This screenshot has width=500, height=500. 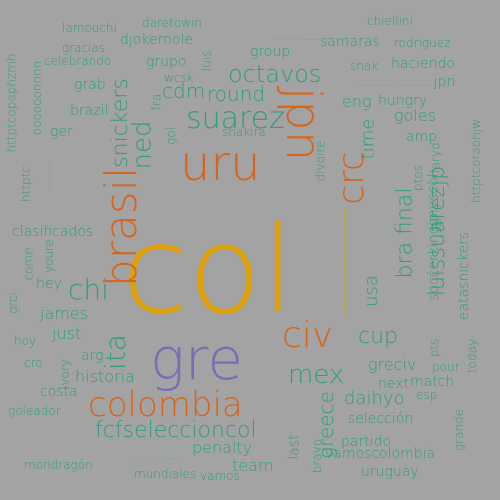 What do you see at coordinates (142, 145) in the screenshot?
I see `word-ned: ned` at bounding box center [142, 145].